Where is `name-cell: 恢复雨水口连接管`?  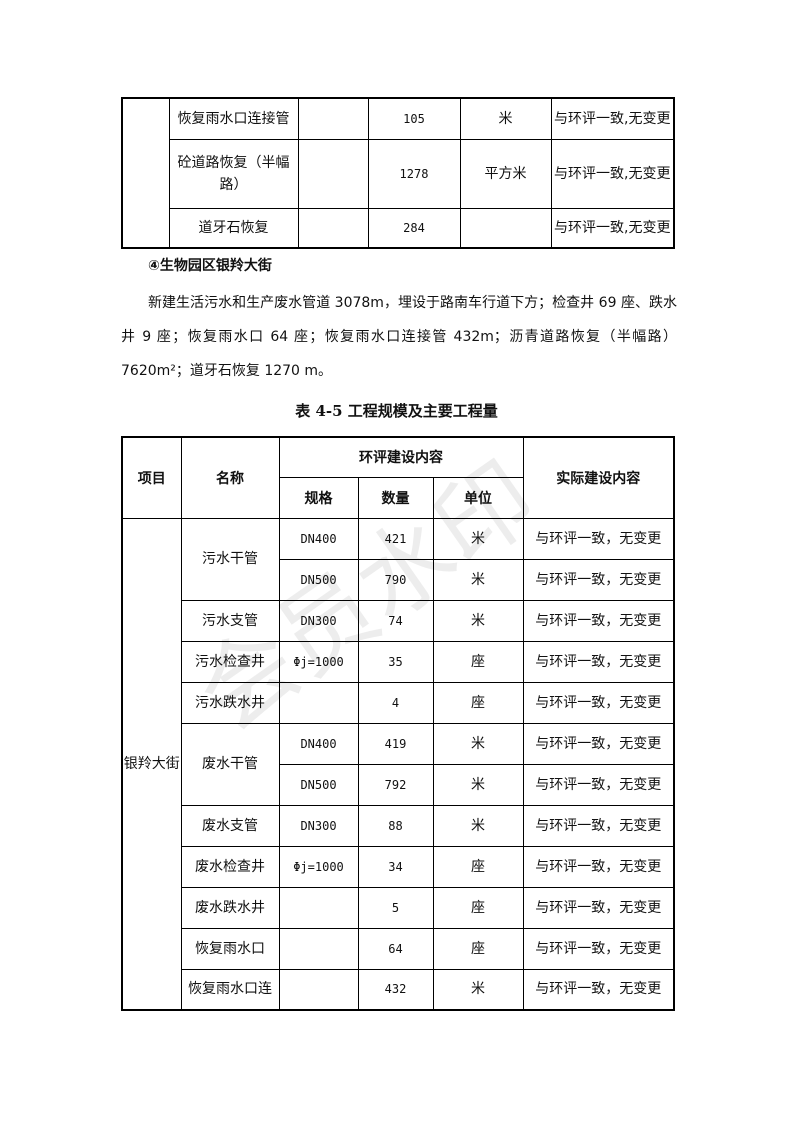
name-cell: 恢复雨水口连接管 is located at coordinates (233, 118).